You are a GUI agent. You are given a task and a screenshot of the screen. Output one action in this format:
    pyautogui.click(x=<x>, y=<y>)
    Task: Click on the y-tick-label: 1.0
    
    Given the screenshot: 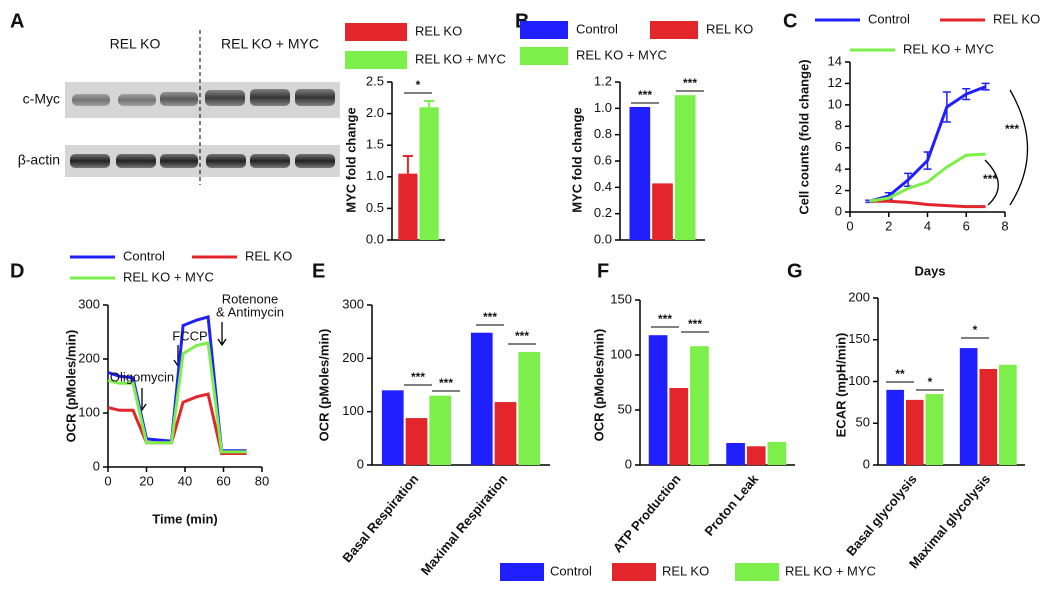 What is the action you would take?
    pyautogui.click(x=603, y=107)
    